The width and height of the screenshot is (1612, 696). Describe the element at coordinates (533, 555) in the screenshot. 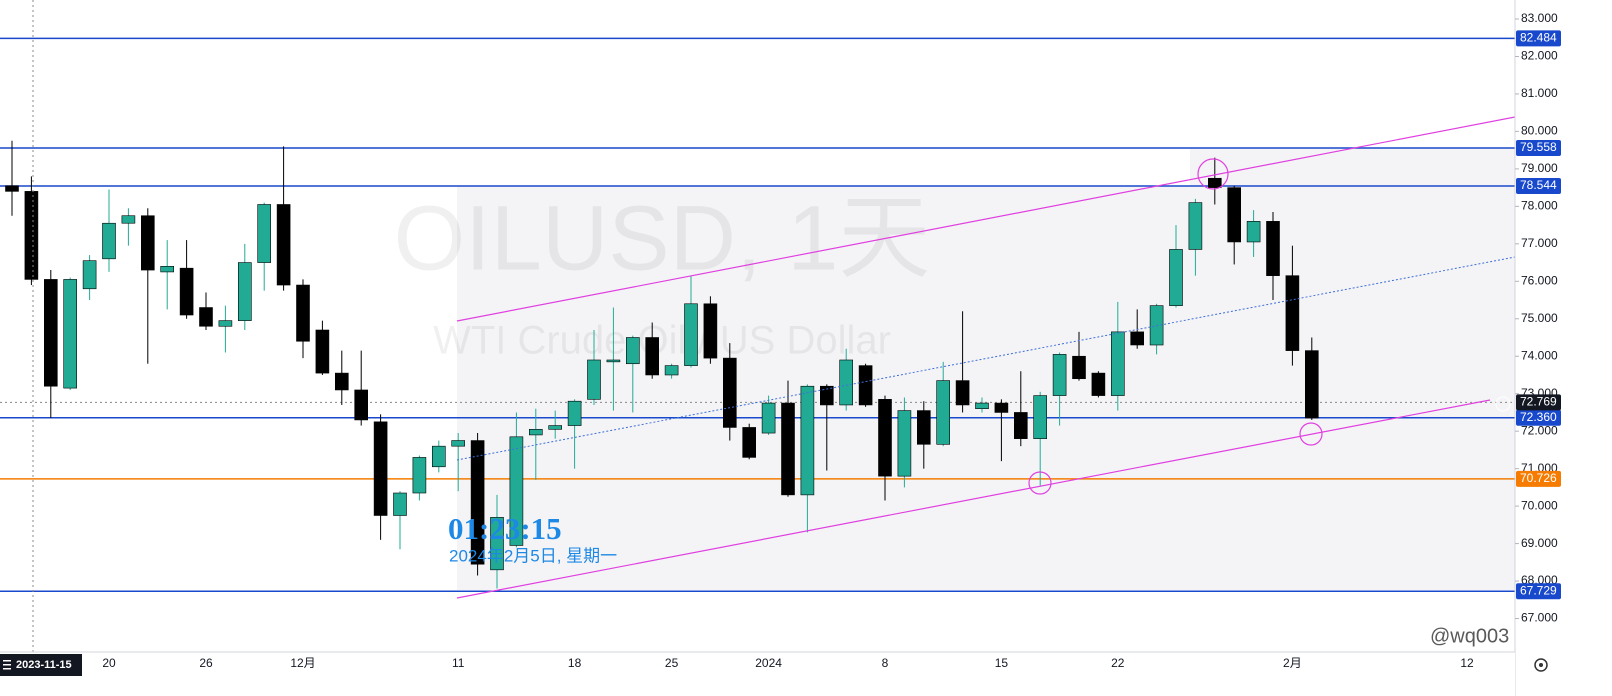

I see `countdown-date: 2024年2月5日, 星期一` at that location.